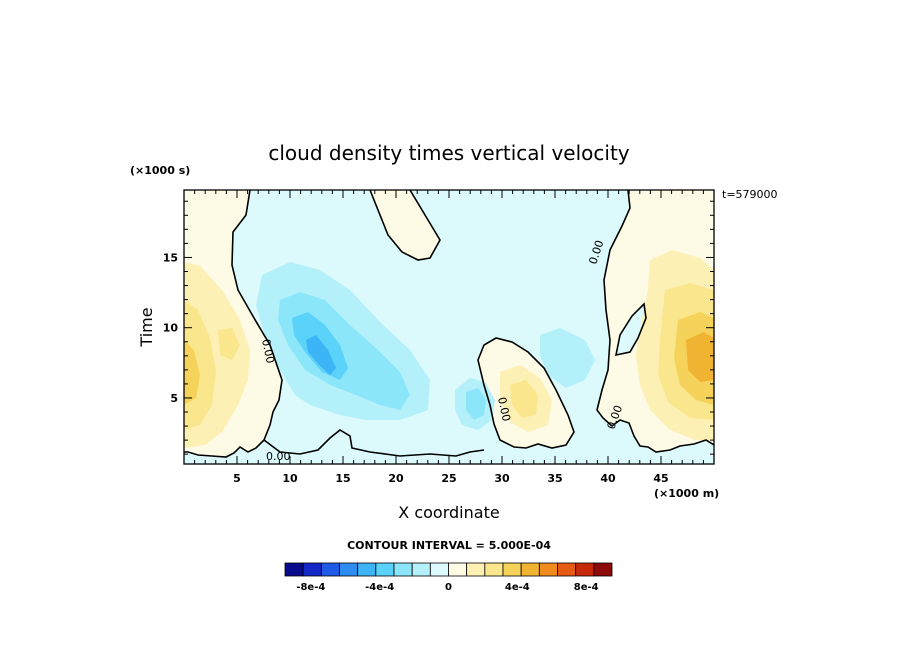 This screenshot has width=904, height=654. What do you see at coordinates (268, 351) in the screenshot?
I see `contour-label-left: 0.00` at bounding box center [268, 351].